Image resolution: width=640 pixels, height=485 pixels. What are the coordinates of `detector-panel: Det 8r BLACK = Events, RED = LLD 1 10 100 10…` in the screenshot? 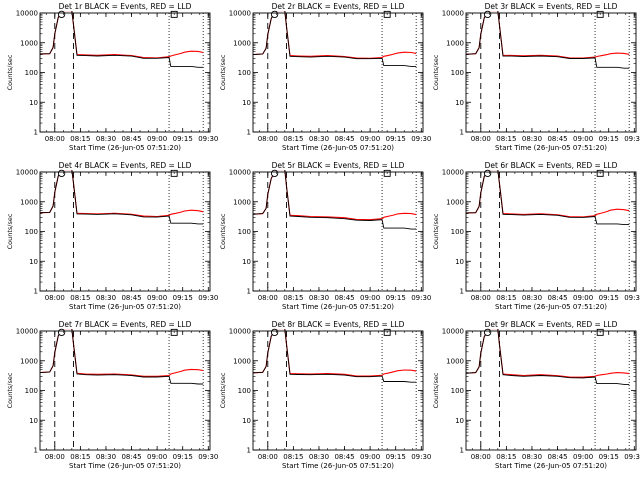 It's located at (325, 395).